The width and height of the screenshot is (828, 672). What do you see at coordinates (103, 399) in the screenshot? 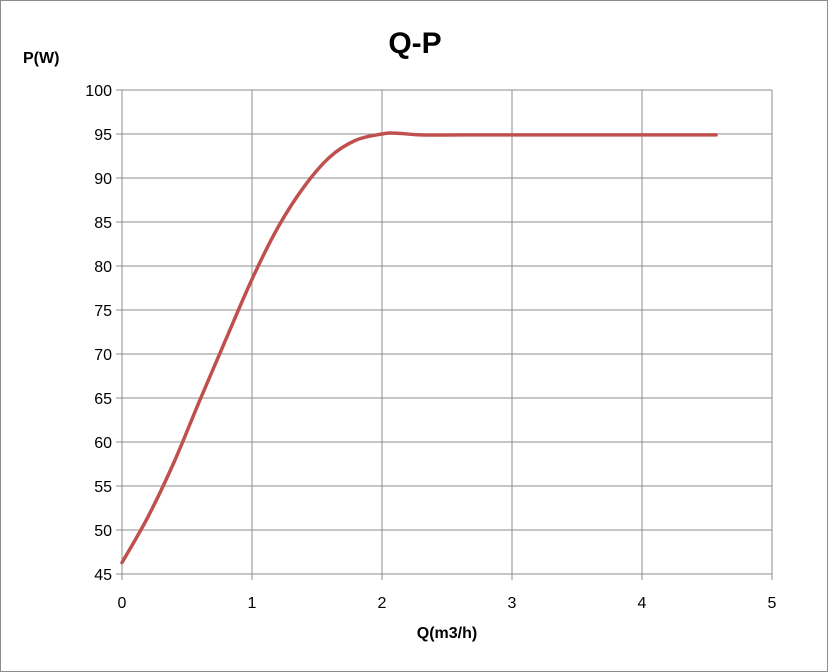
I see `y-tick-label: 65` at bounding box center [103, 399].